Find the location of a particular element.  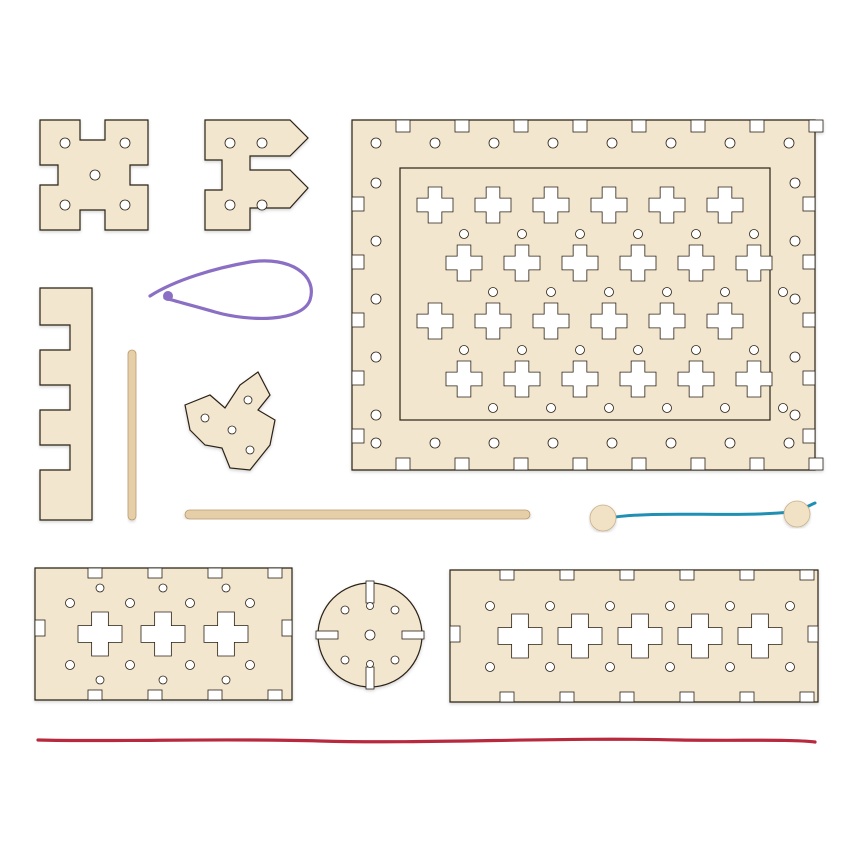

small-irregular-connector is located at coordinates (230, 421).